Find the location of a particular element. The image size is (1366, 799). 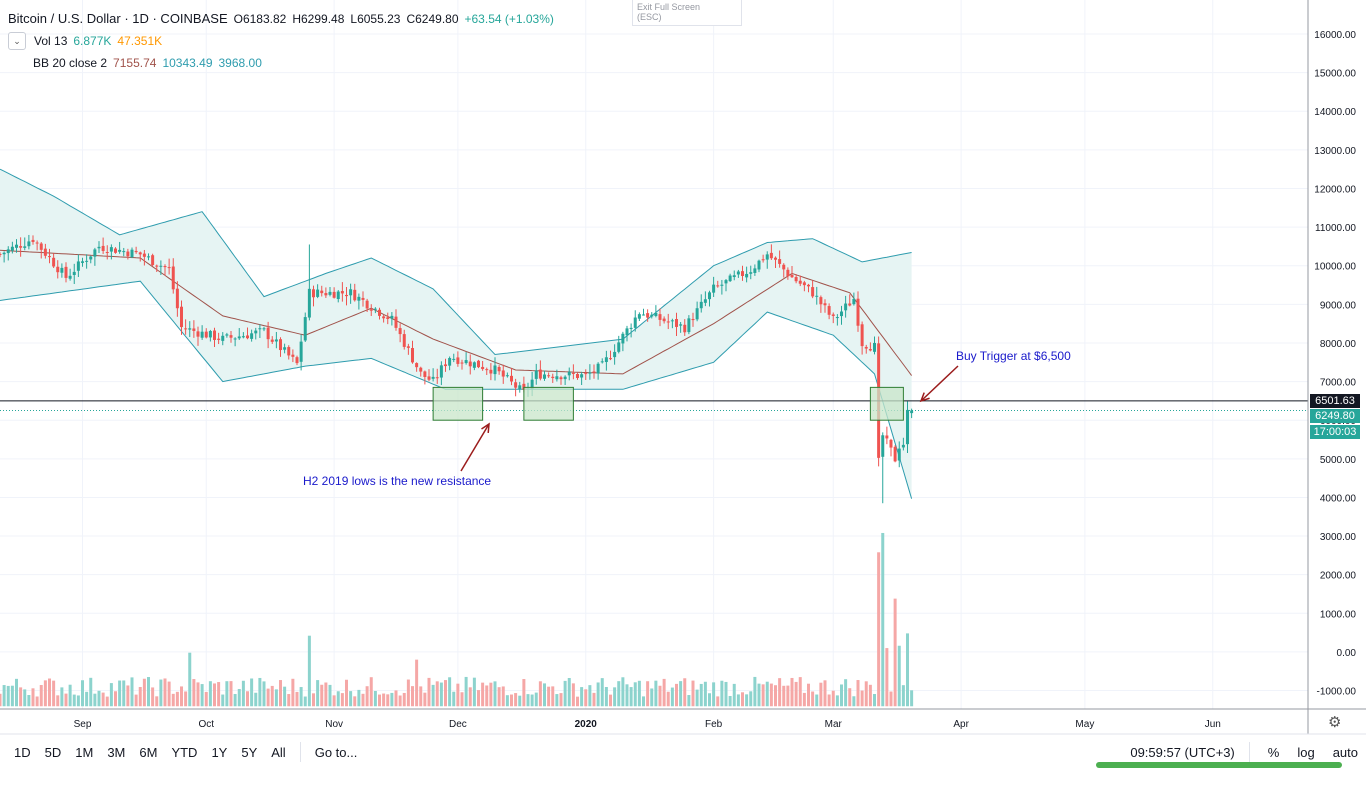

timeframe-ytd: YTD is located at coordinates (184, 752).